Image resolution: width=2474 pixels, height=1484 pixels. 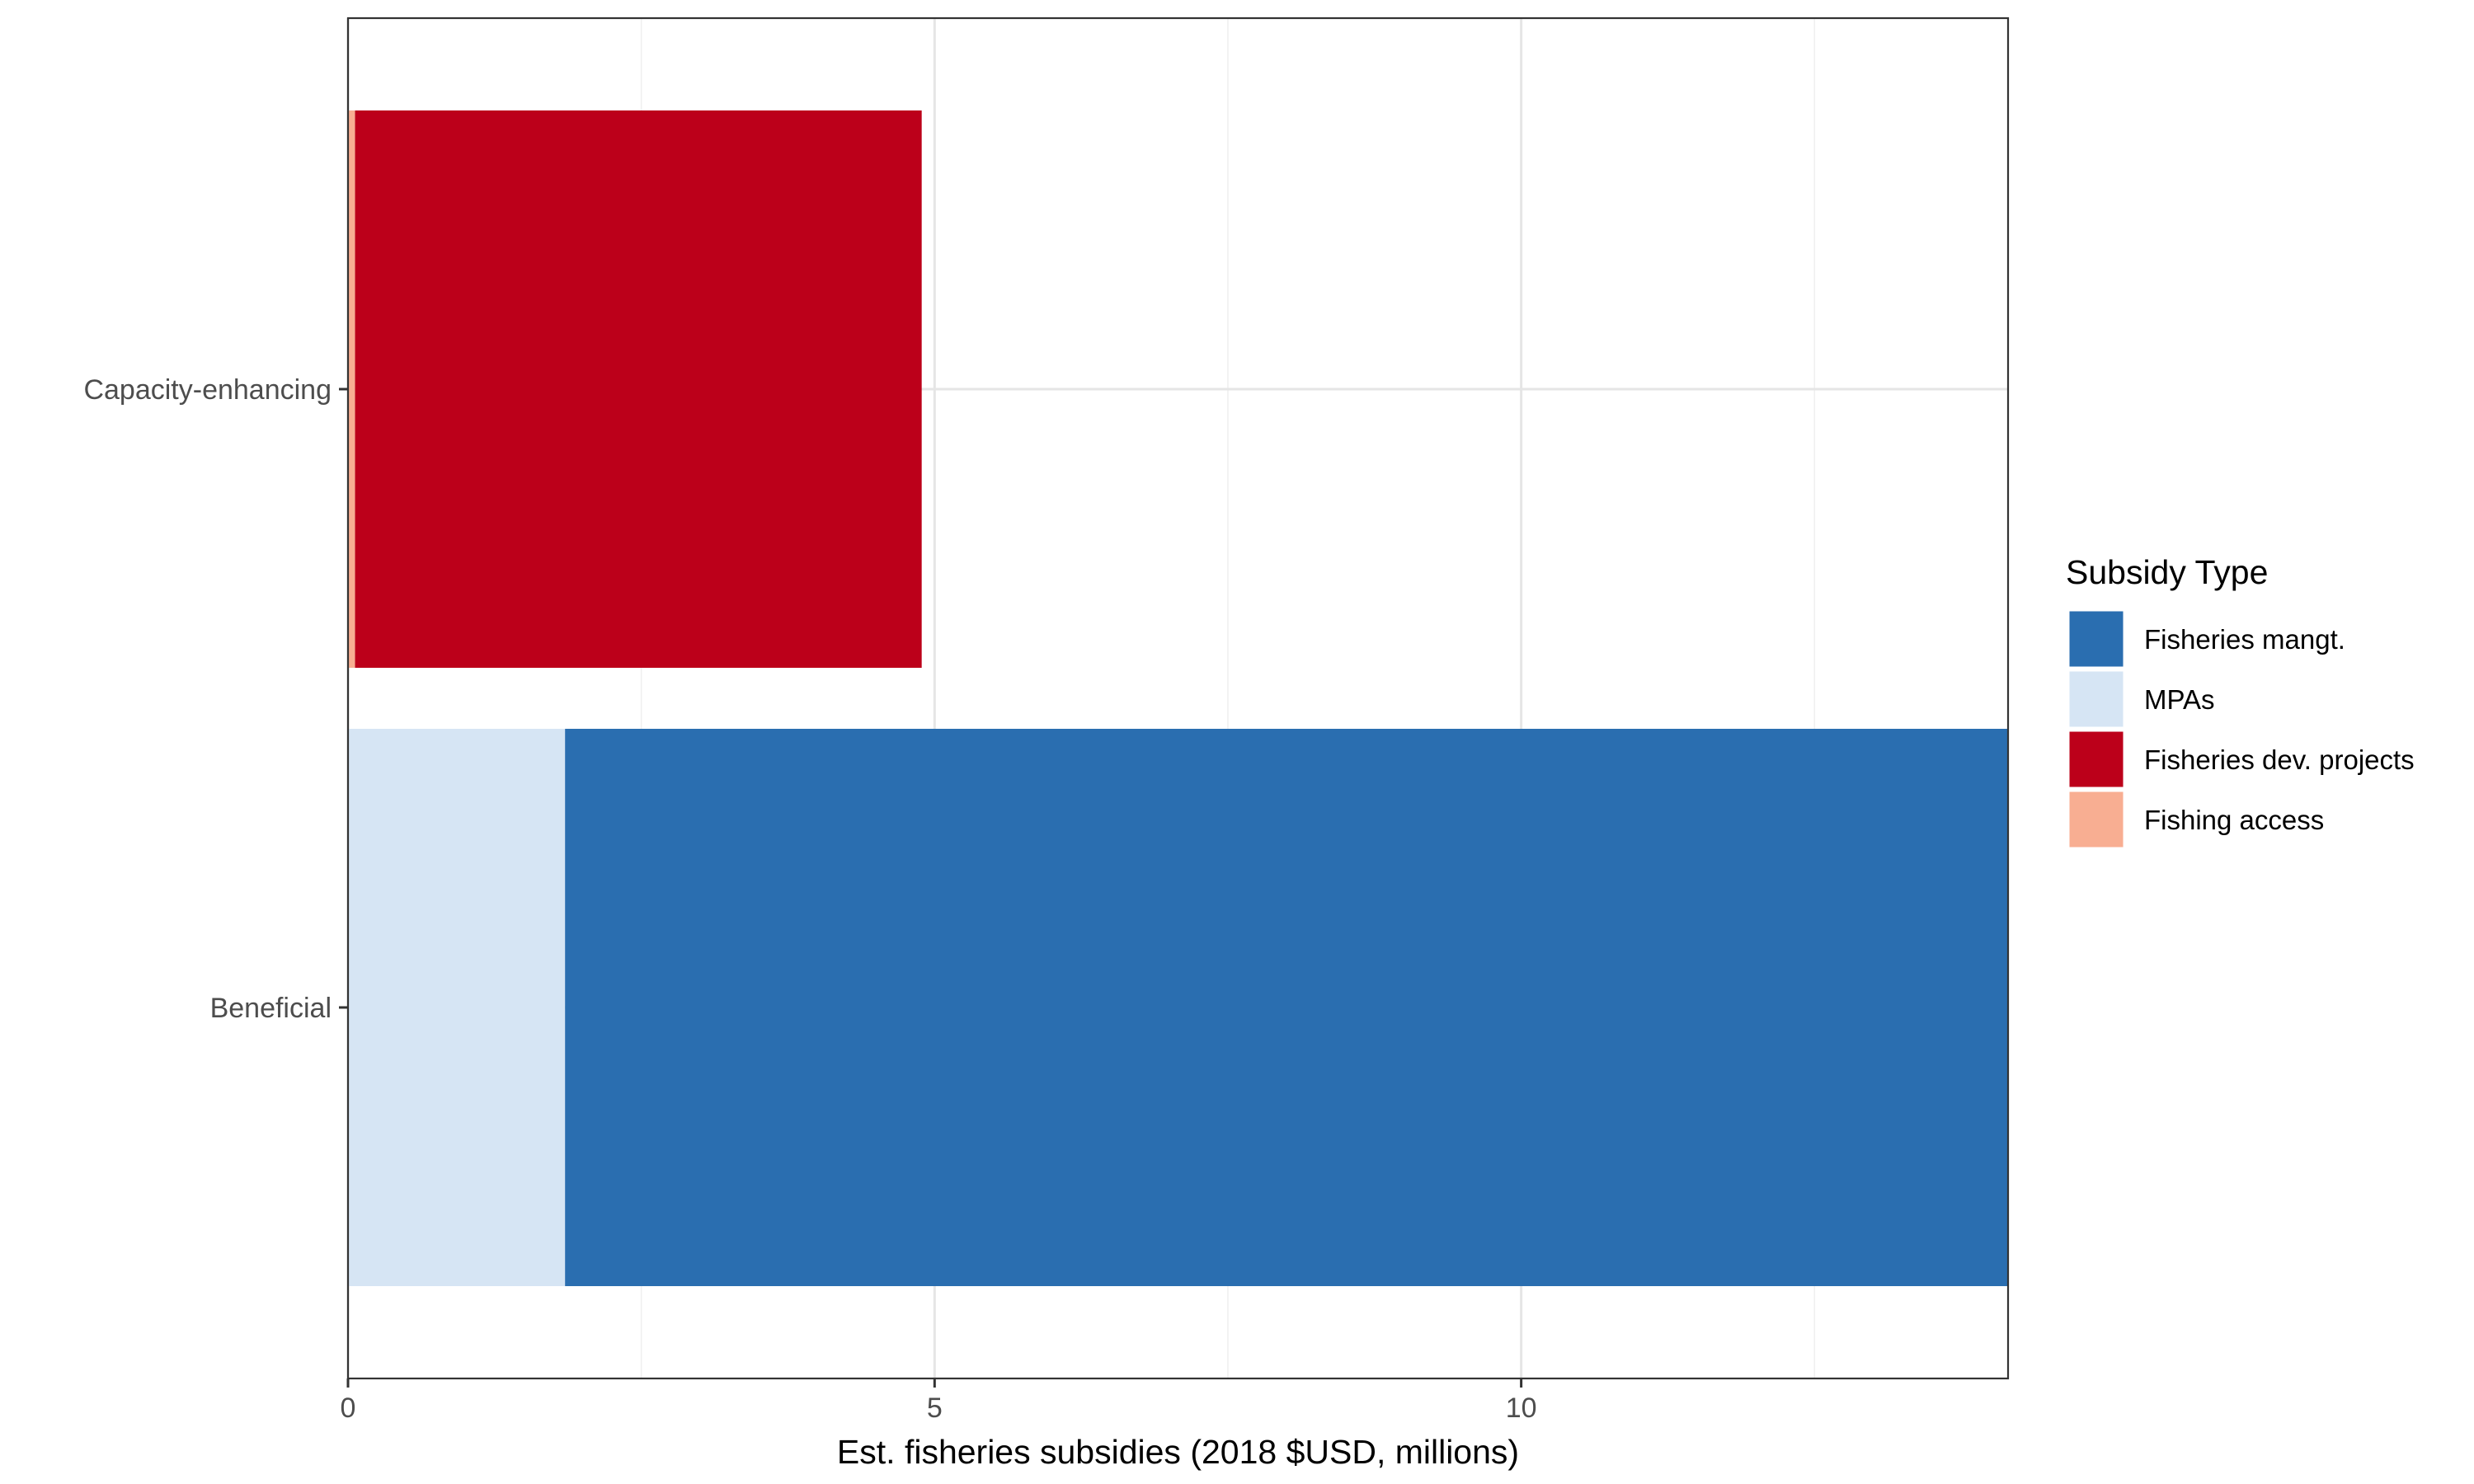 I want to click on y-tick-label: Beneficial, so click(x=271, y=1009).